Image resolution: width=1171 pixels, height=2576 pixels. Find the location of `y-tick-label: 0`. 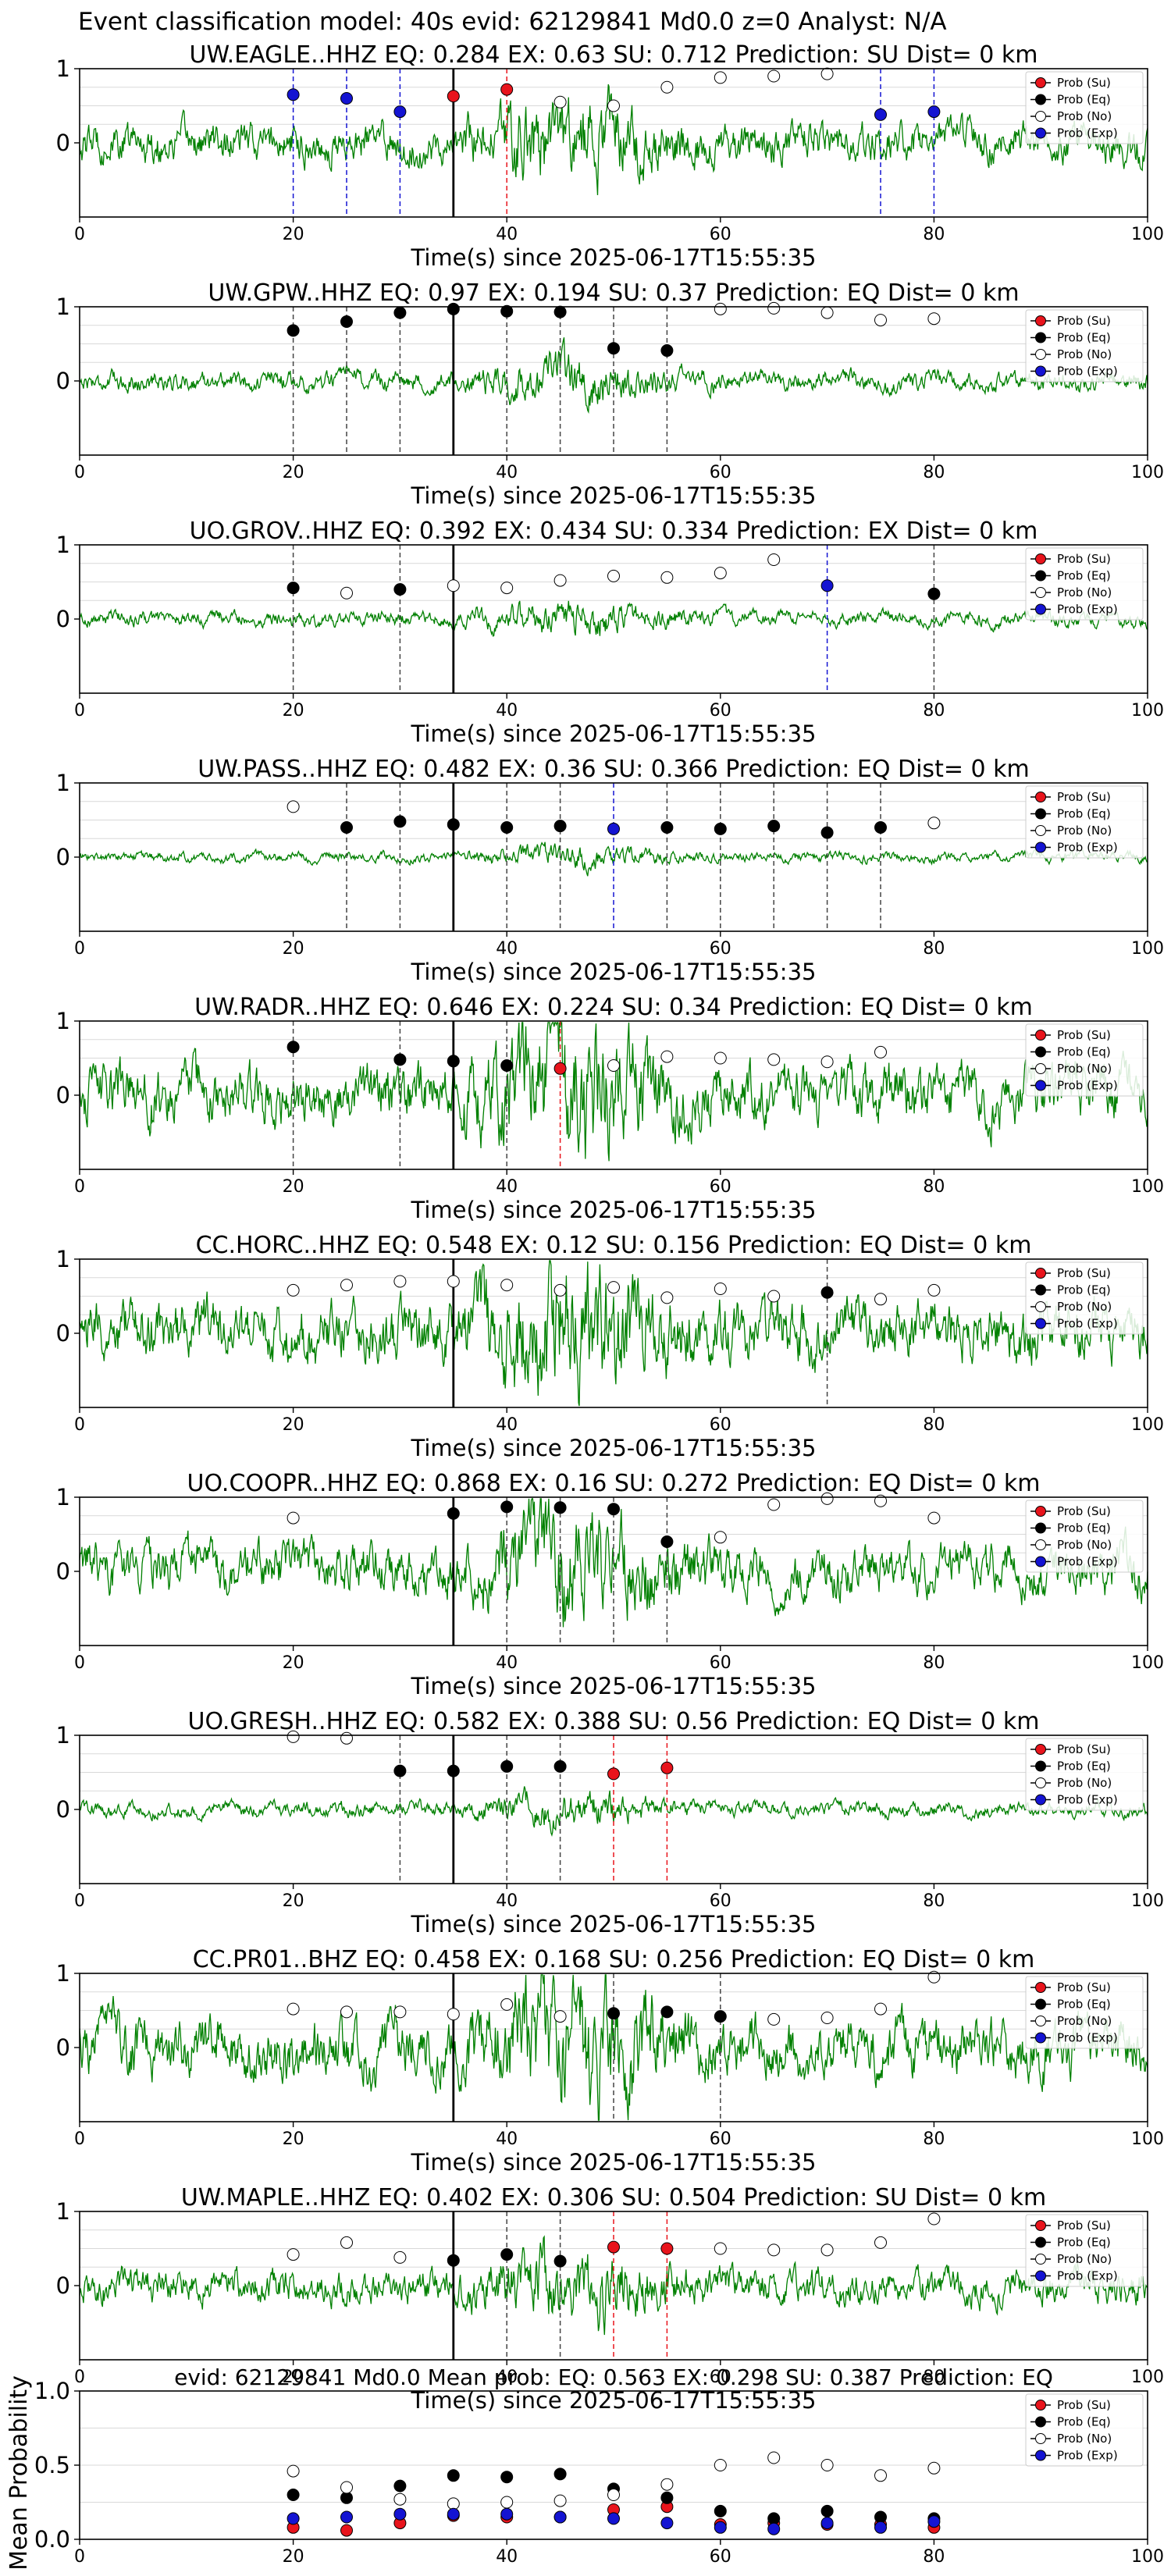

y-tick-label: 0 is located at coordinates (63, 857).